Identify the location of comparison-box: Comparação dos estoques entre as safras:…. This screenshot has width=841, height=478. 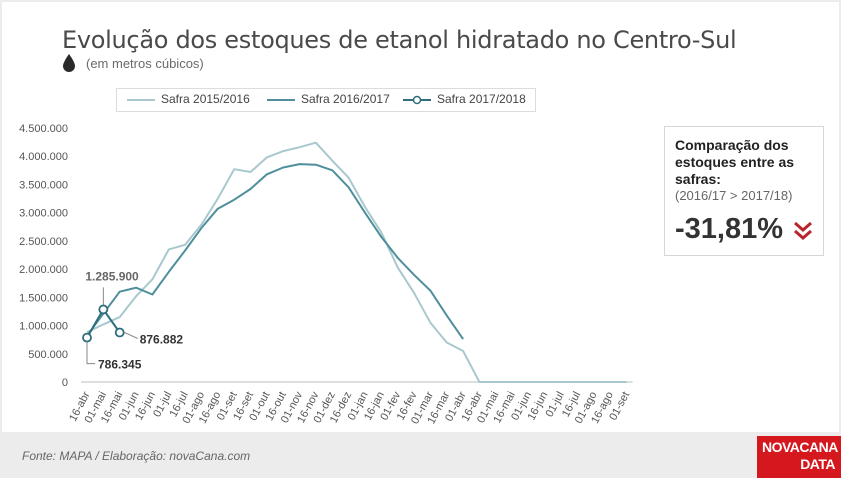
(744, 191).